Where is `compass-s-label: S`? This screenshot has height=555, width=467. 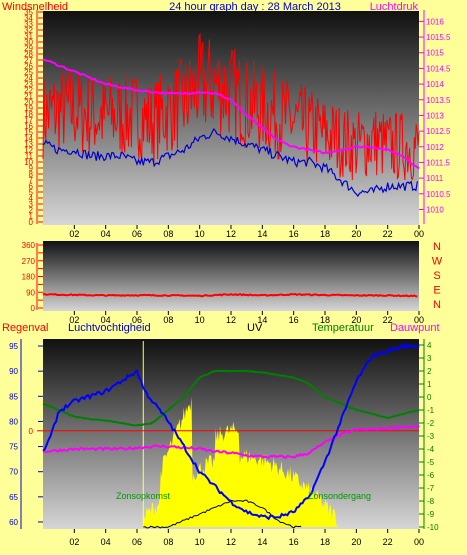
compass-s-label: S is located at coordinates (436, 276).